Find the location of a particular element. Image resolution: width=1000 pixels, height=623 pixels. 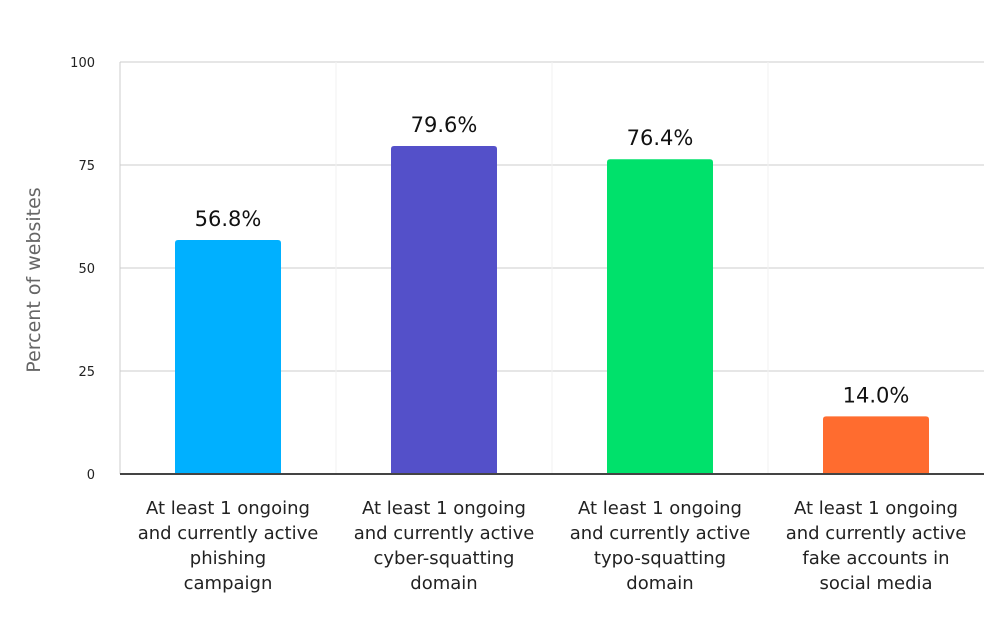

category-label: social media is located at coordinates (875, 583).